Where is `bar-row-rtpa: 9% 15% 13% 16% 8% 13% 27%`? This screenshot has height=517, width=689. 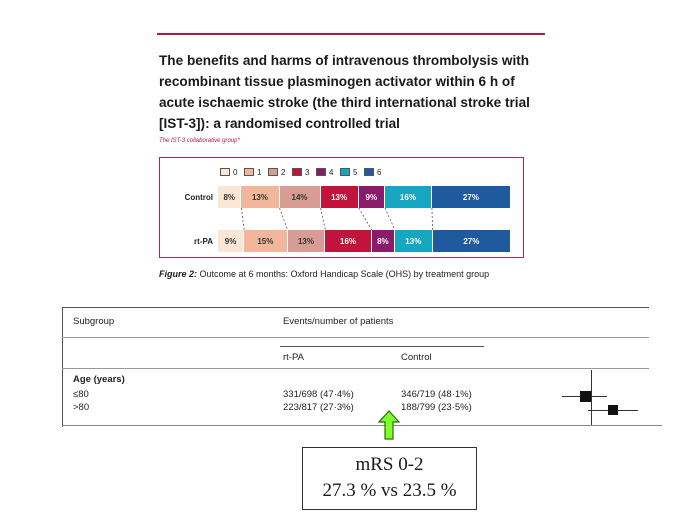
bar-row-rtpa: 9% 15% 13% 16% 8% 13% 27% is located at coordinates (364, 241).